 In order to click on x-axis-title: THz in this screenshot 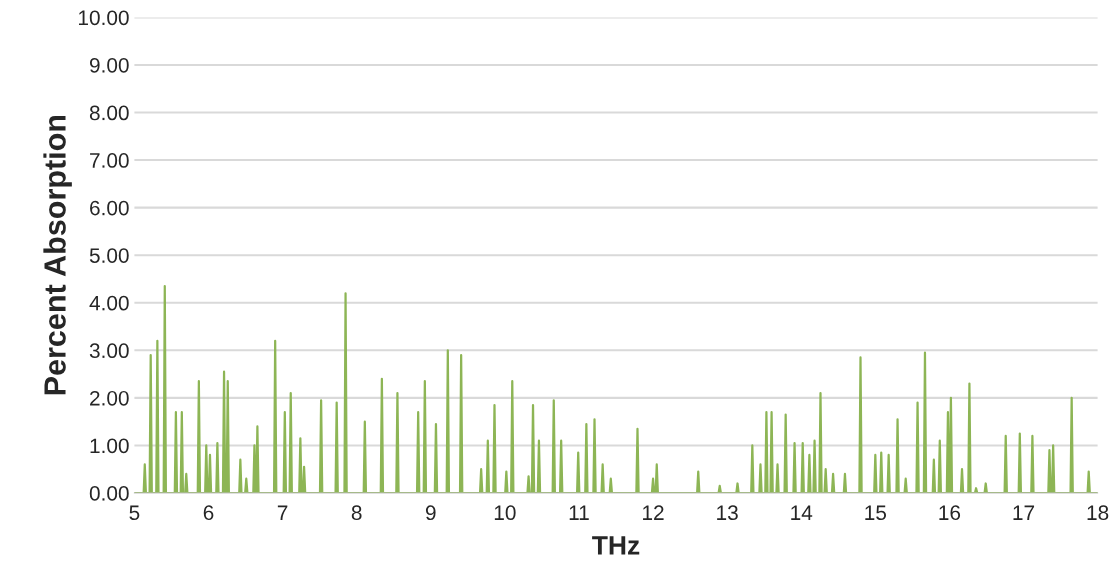, I will do `click(616, 545)`.